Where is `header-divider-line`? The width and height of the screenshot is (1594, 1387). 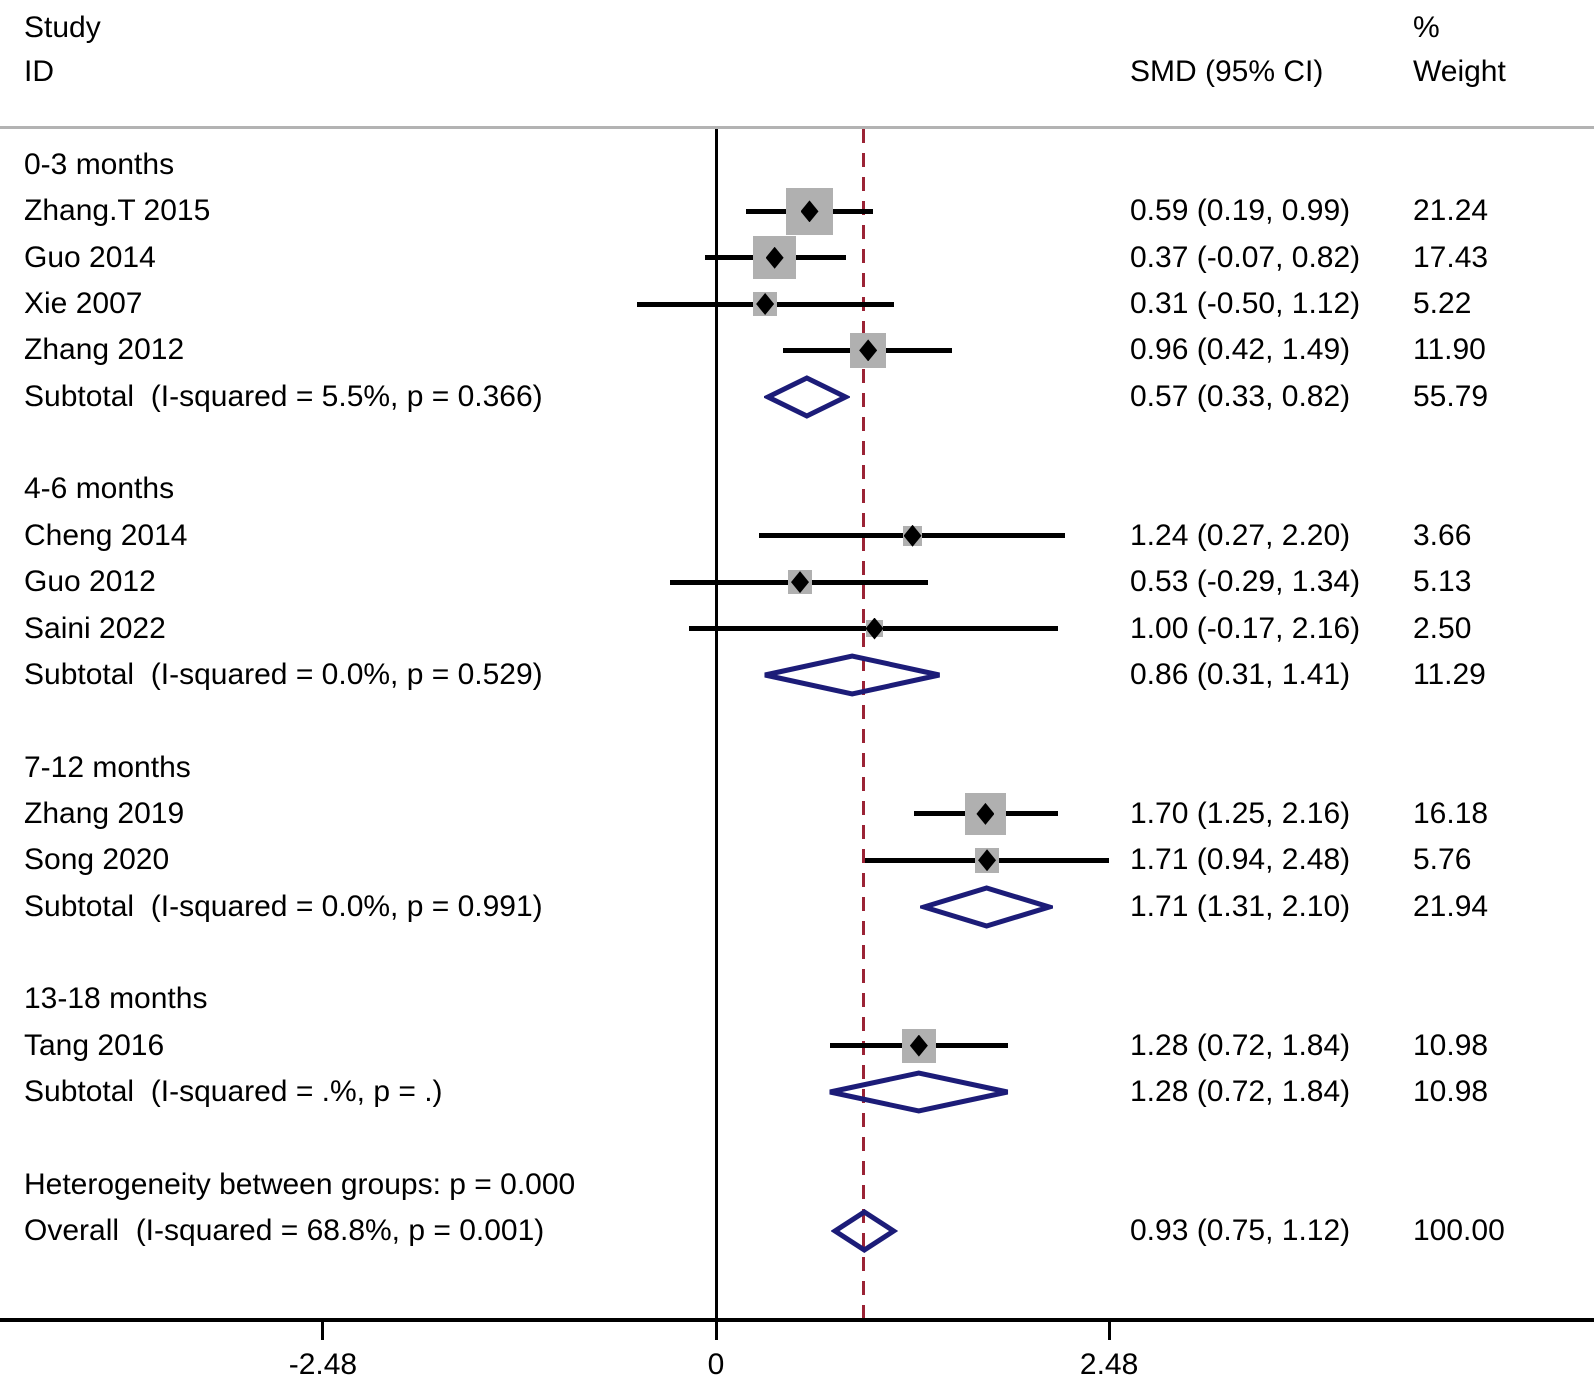
header-divider-line is located at coordinates (797, 127).